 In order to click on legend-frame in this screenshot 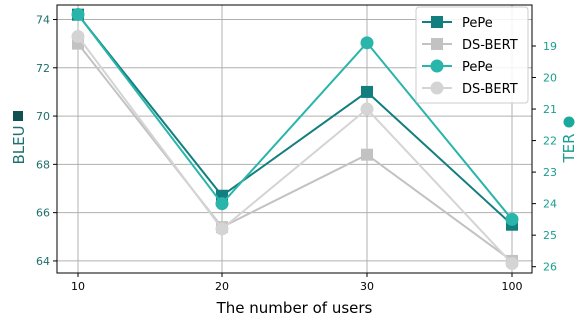, I will do `click(472, 55)`.